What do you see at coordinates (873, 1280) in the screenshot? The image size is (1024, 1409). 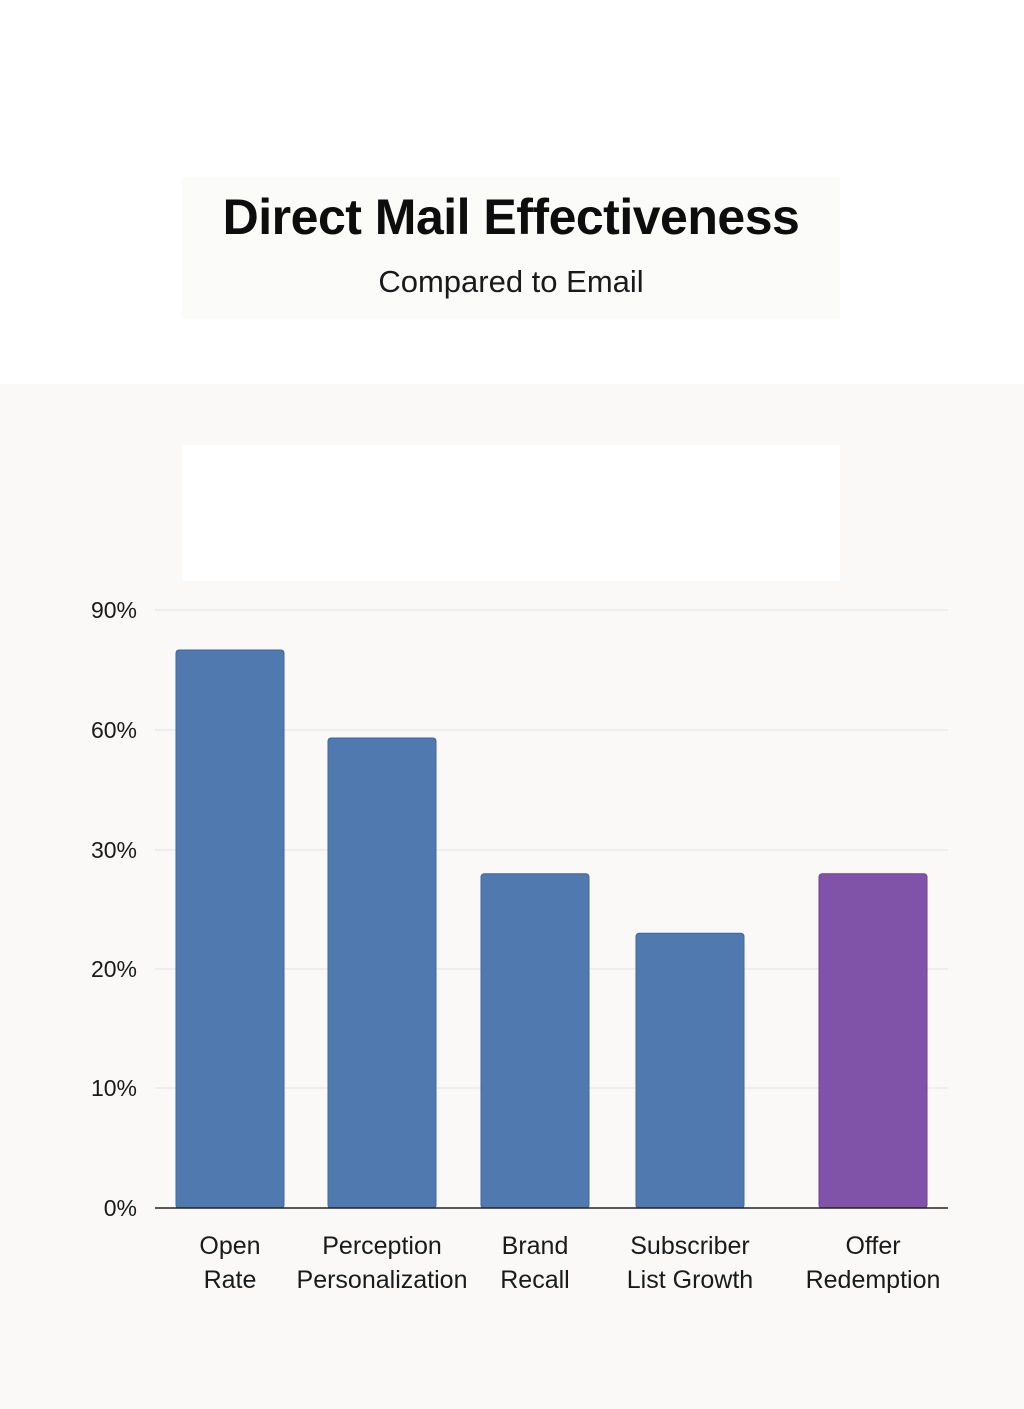 I see `x-tick-label: Redemption` at bounding box center [873, 1280].